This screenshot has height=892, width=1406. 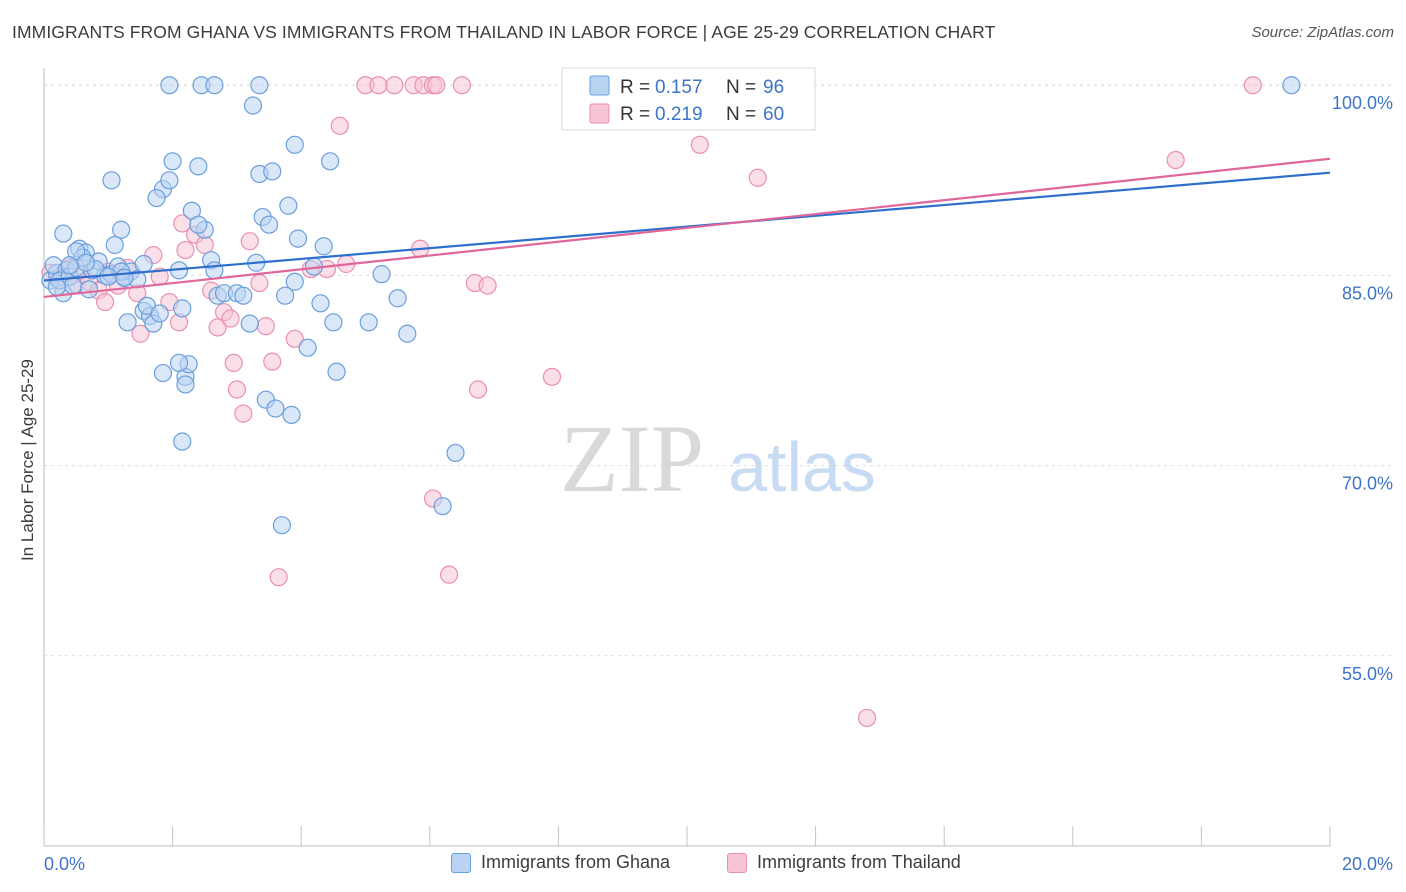 I want to click on thailand-trend-line, so click(x=687, y=228).